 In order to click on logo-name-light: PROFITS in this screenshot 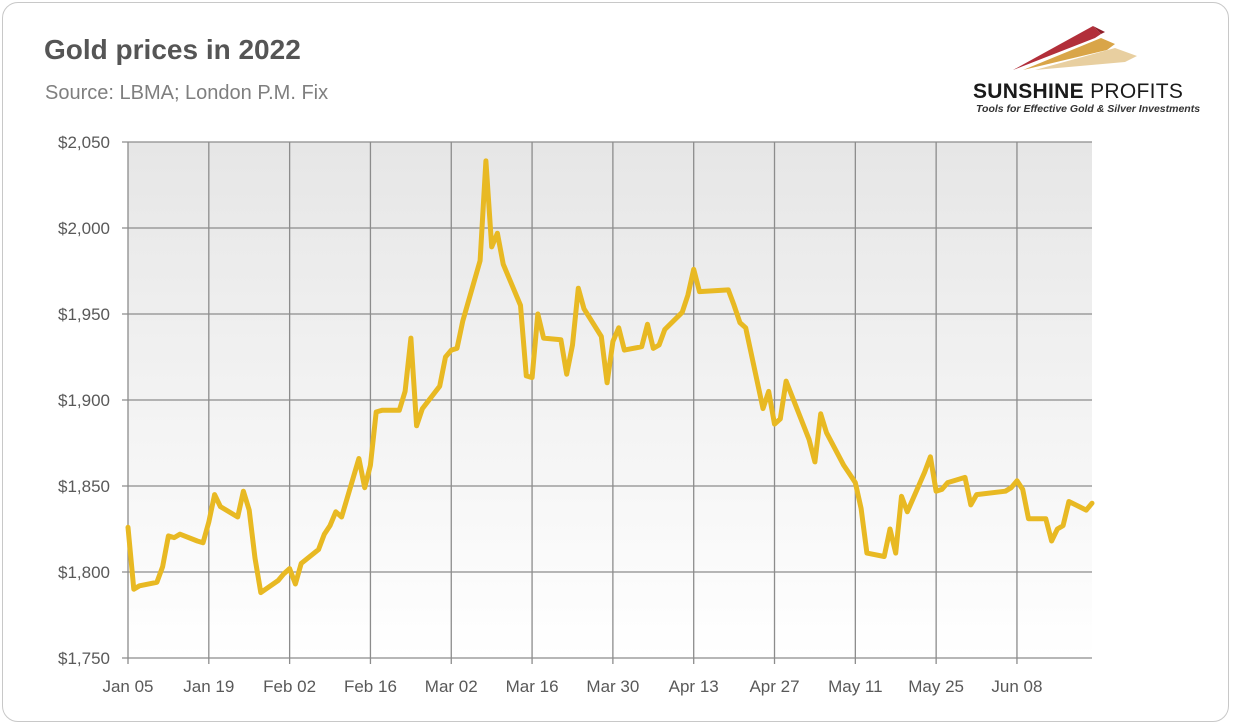, I will do `click(1137, 91)`.